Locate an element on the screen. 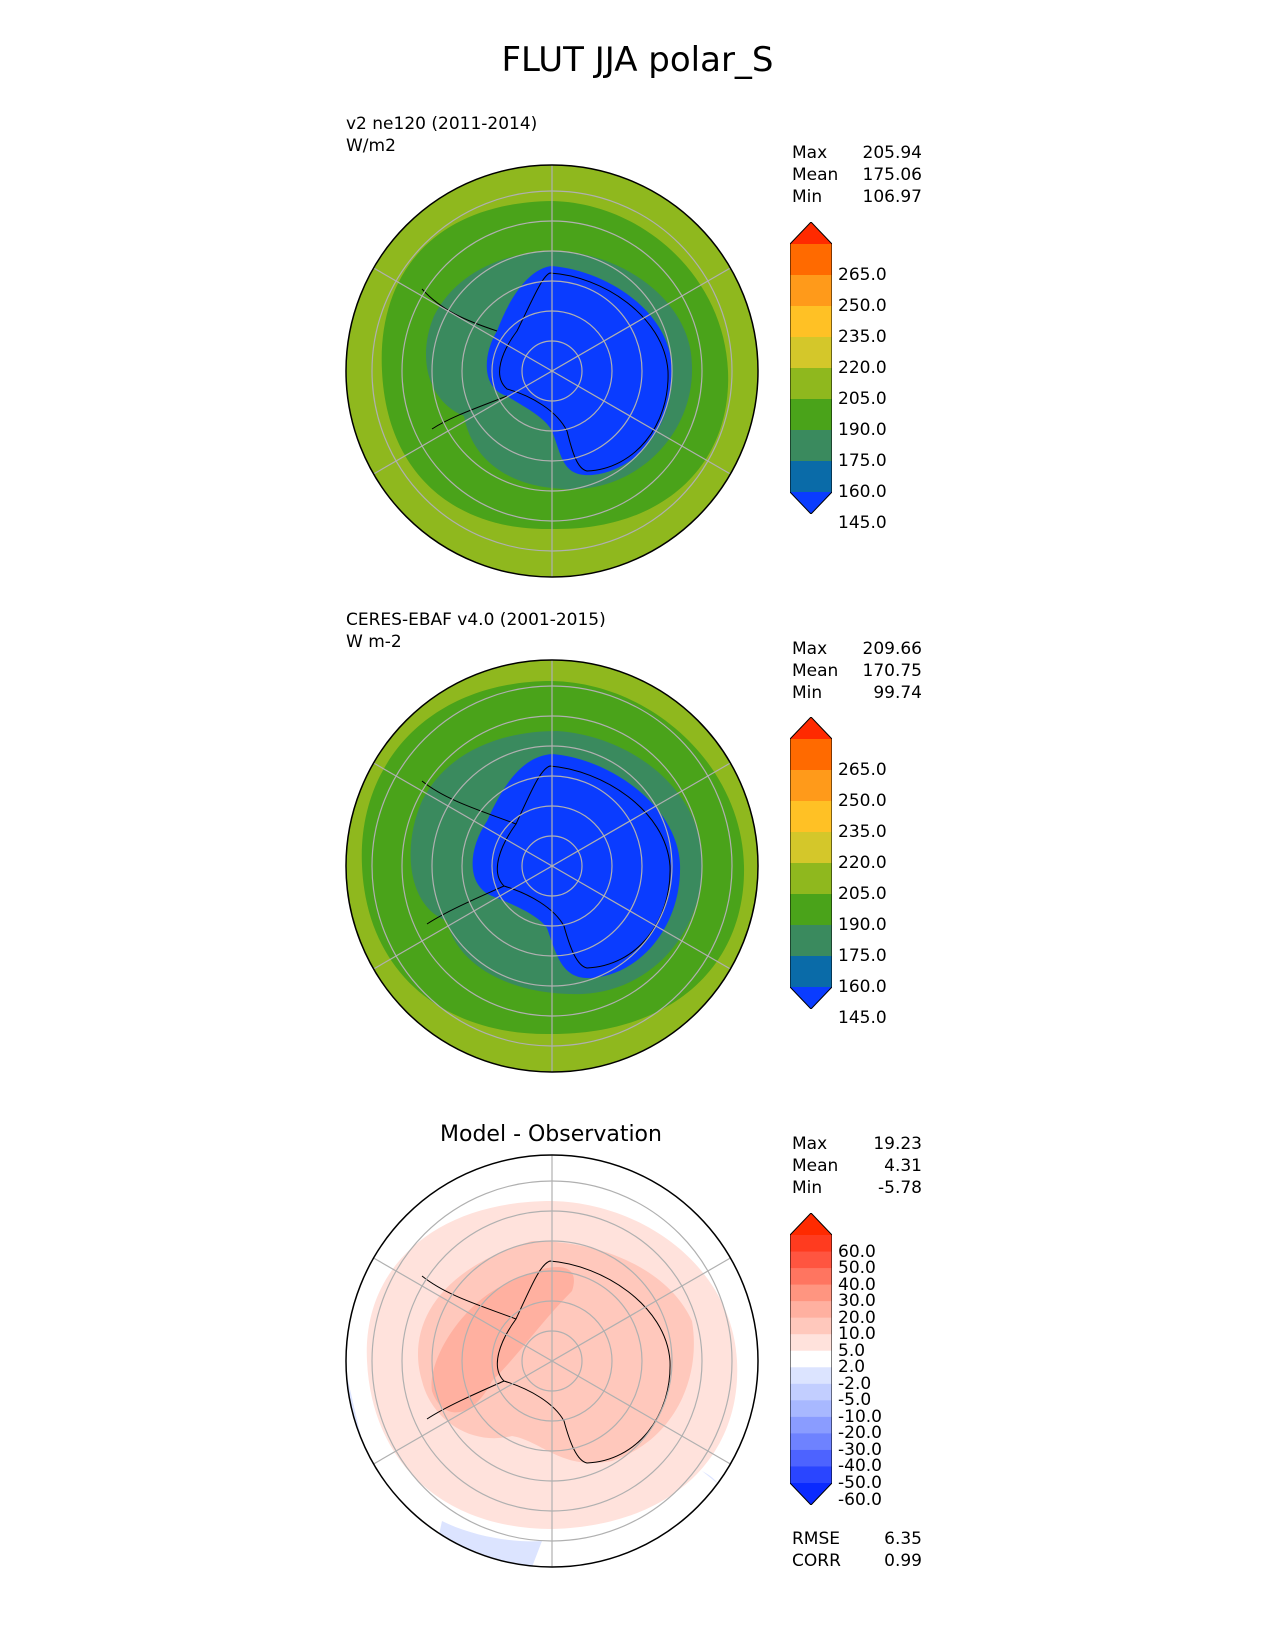  stat-row: Mean 170.75 is located at coordinates (857, 671).